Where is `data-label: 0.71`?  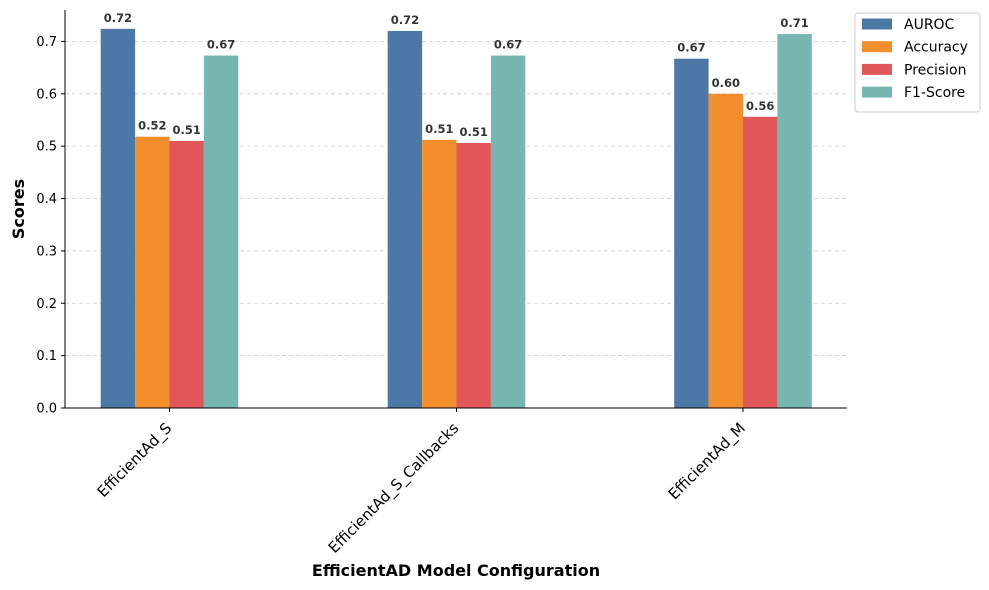
data-label: 0.71 is located at coordinates (794, 23).